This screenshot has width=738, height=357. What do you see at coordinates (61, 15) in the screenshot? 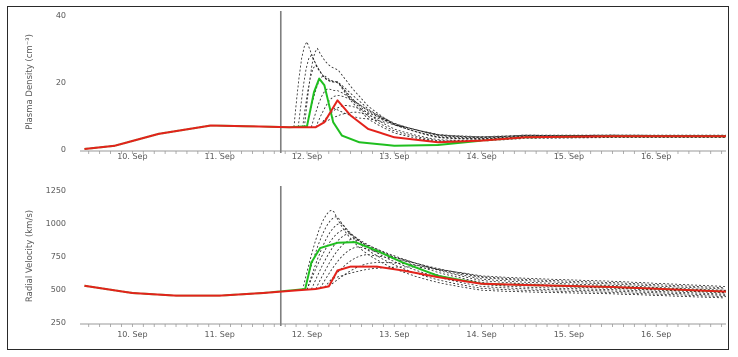
I see `density-y-tick-label: 40` at bounding box center [61, 15].